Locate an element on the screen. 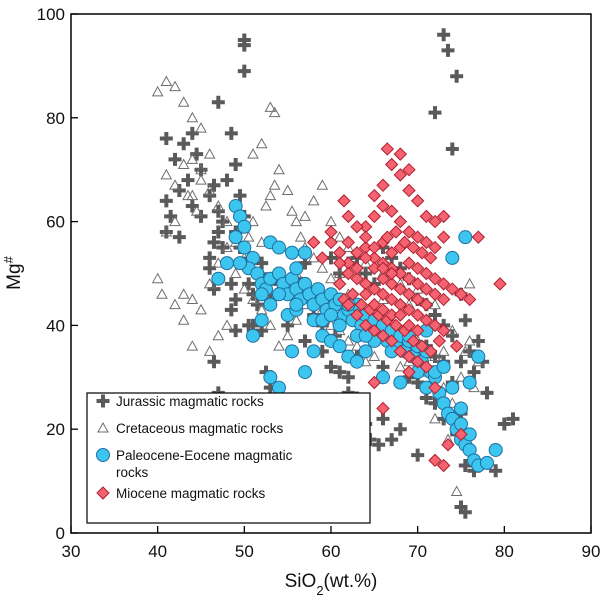 Image resolution: width=604 pixels, height=603 pixels. legend-label: Paleocene-Eocene magmatic rocks is located at coordinates (204, 464).